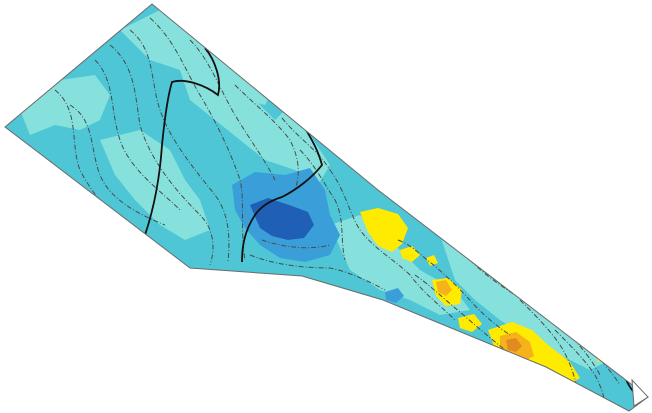  Describe the element at coordinates (640, 392) in the screenshot. I see `field-tip-gap` at that location.